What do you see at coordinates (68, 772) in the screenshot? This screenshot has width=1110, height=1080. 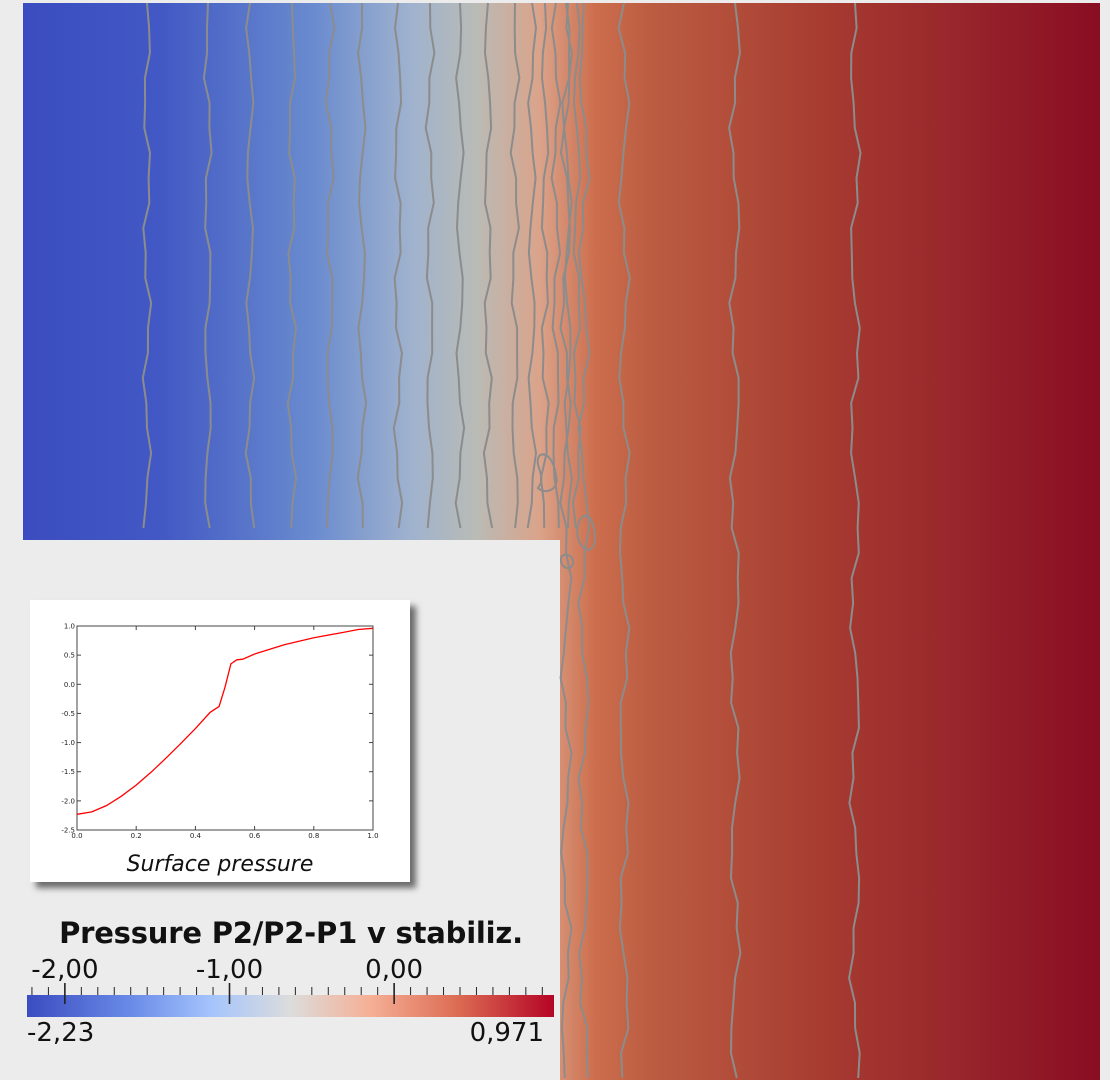 I see `y-tick-label: -1.5` at bounding box center [68, 772].